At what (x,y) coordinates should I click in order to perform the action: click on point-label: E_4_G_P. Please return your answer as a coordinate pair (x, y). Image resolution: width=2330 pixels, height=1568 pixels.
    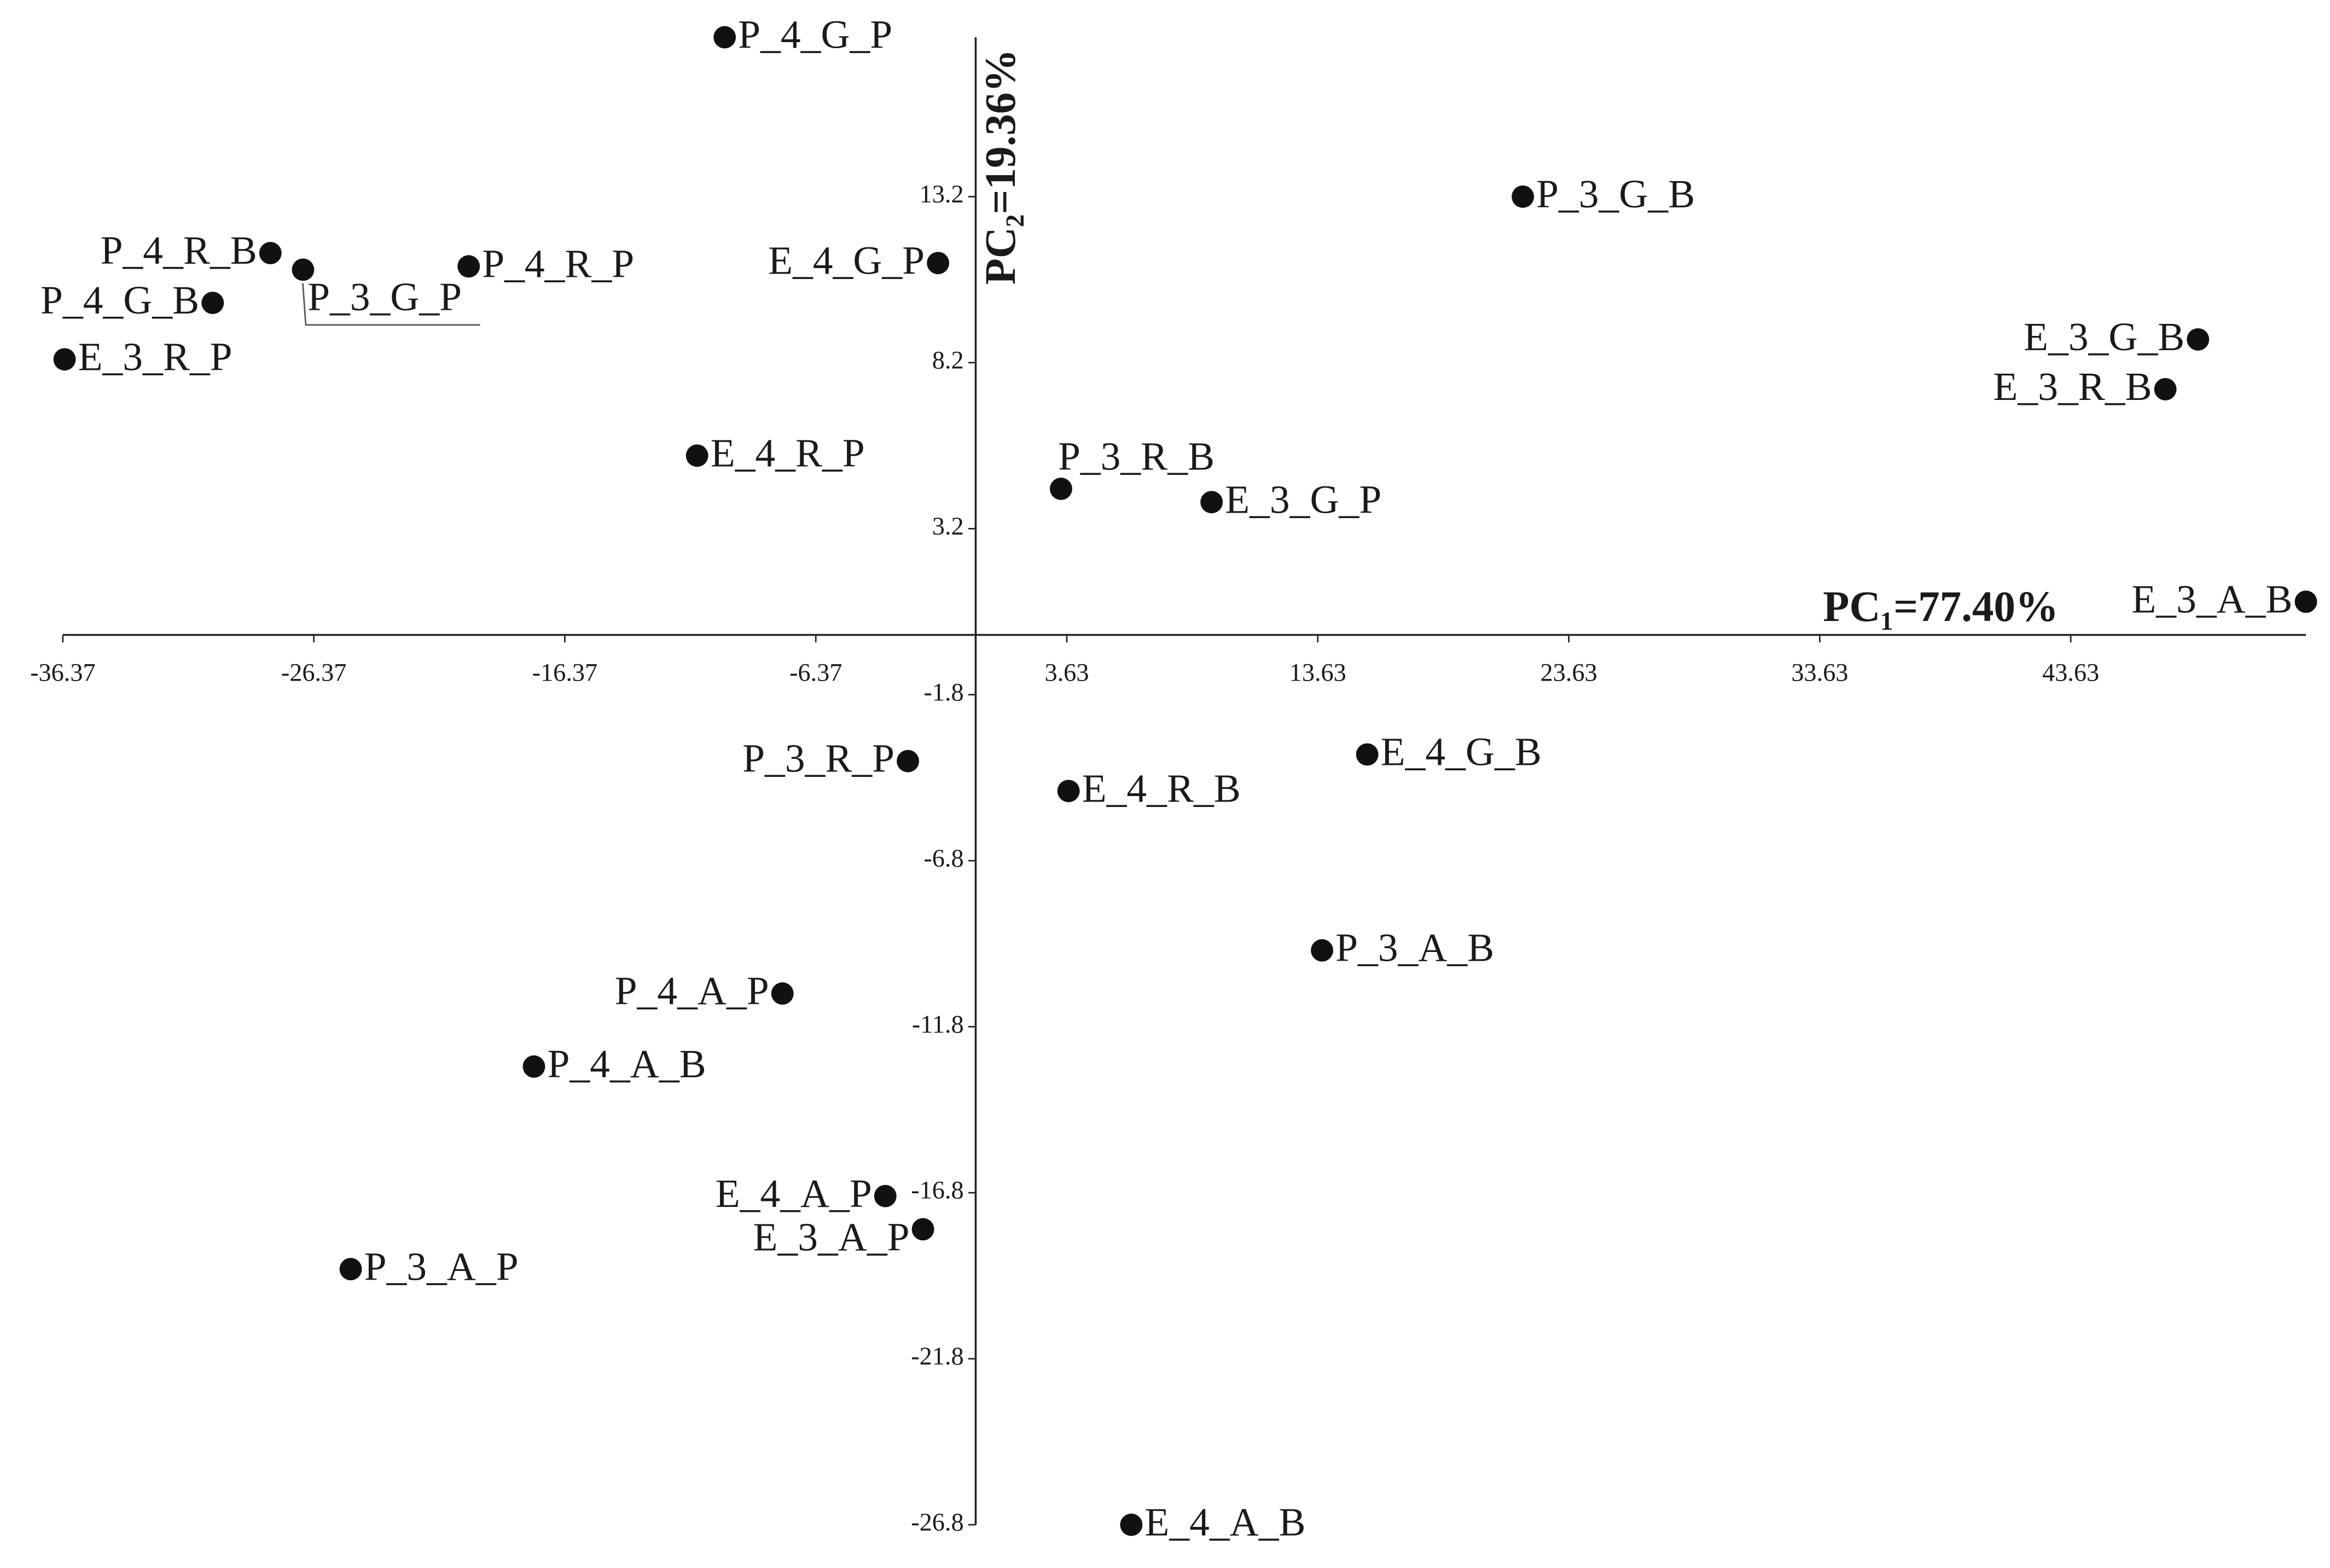
    Looking at the image, I should click on (846, 259).